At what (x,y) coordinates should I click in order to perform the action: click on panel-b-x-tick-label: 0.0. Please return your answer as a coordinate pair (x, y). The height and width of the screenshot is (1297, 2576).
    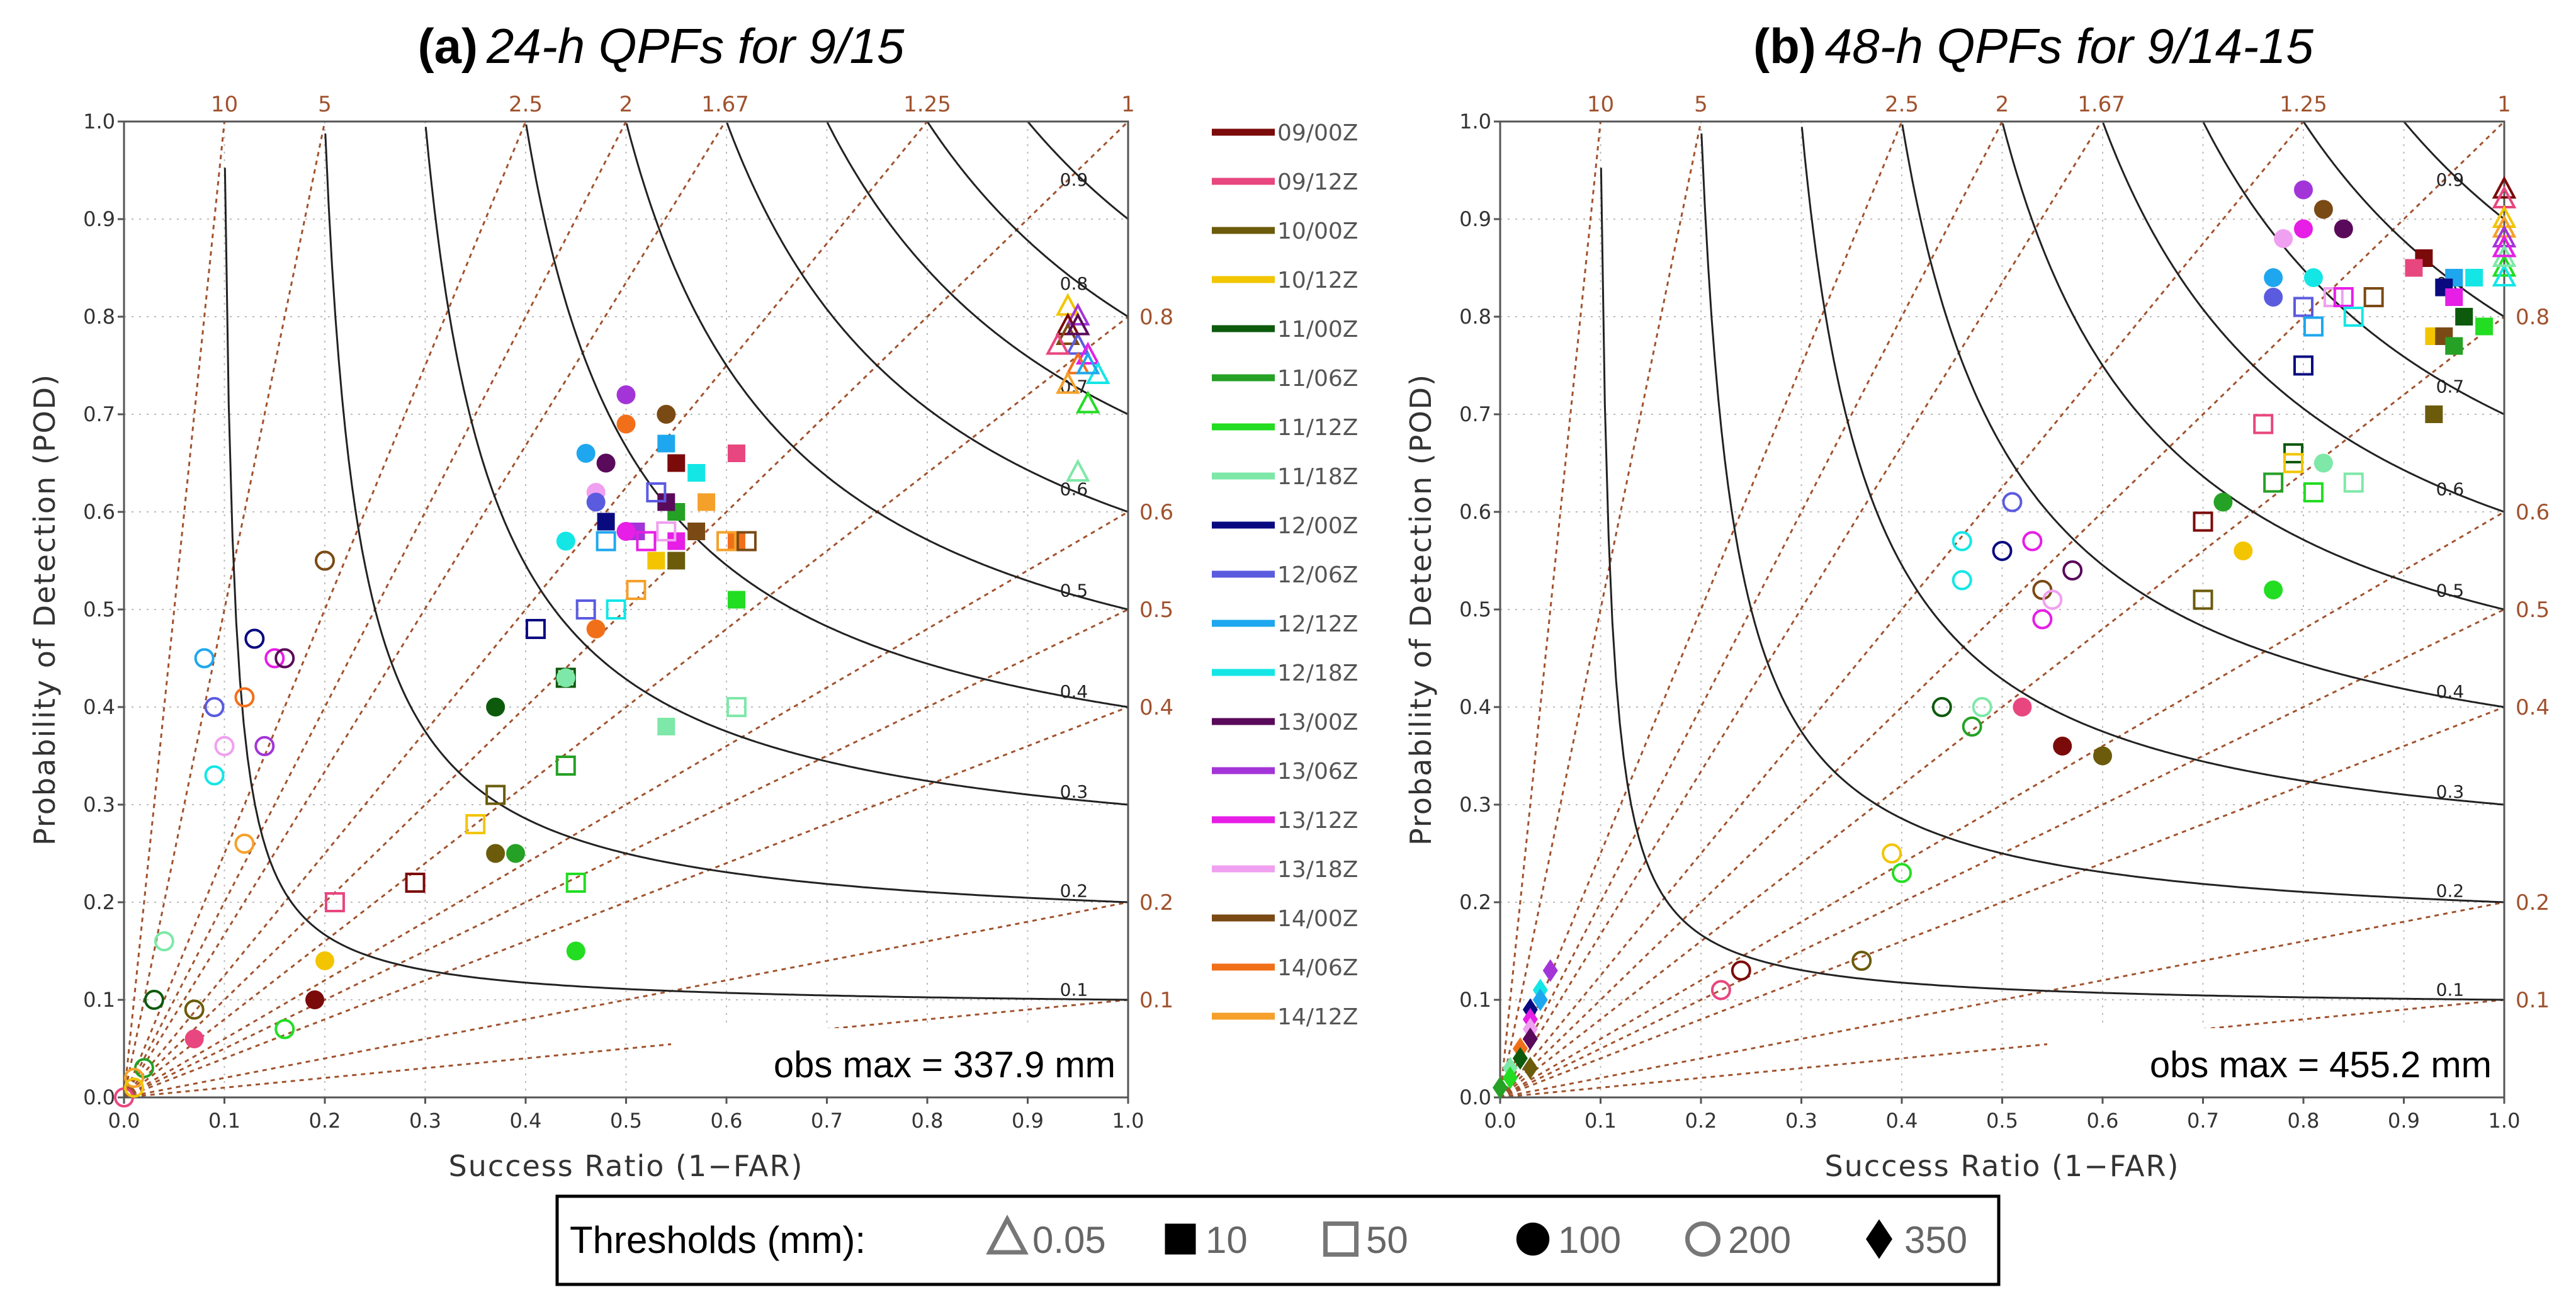
    Looking at the image, I should click on (1500, 1121).